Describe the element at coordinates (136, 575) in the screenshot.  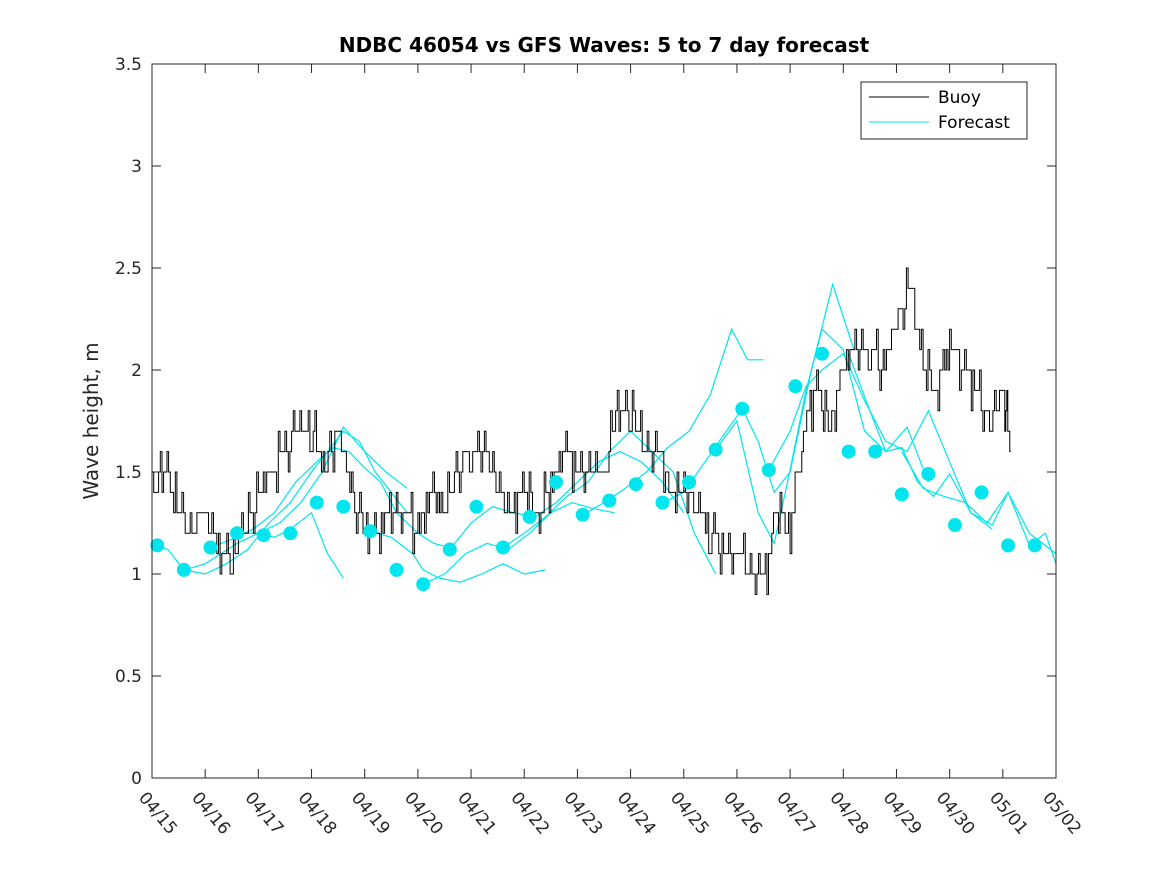
I see `y-tick-label: 1` at that location.